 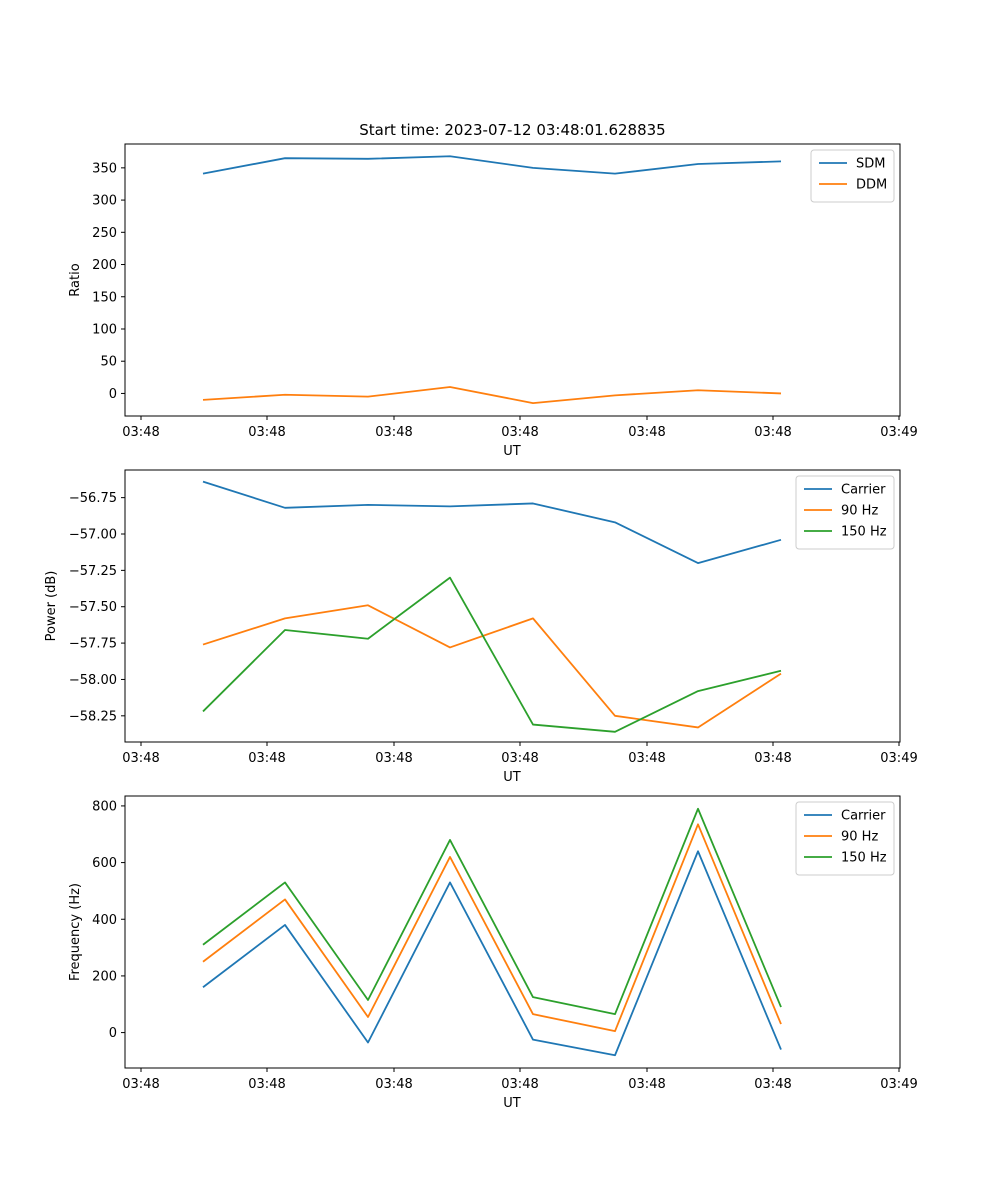 What do you see at coordinates (871, 185) in the screenshot?
I see `ratio-legend-label: DDM` at bounding box center [871, 185].